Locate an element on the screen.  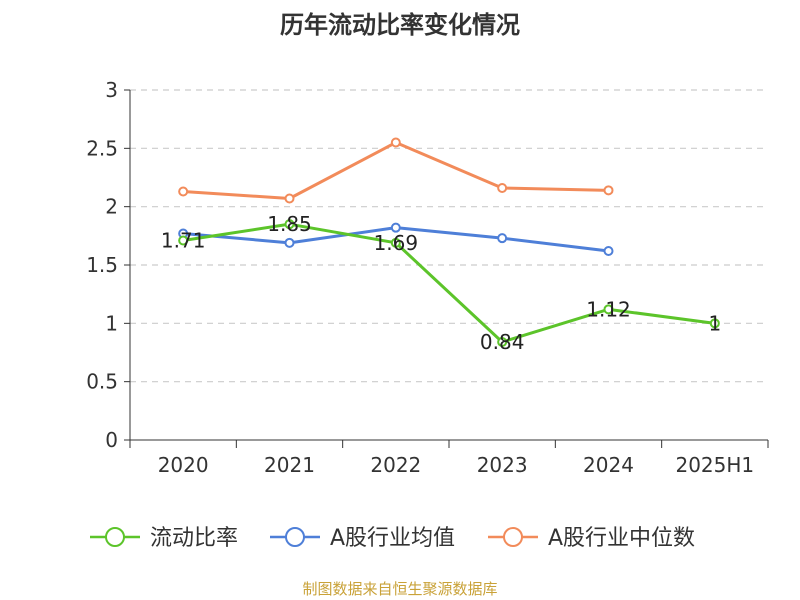
y-tick-label: 0 is located at coordinates (111, 440).